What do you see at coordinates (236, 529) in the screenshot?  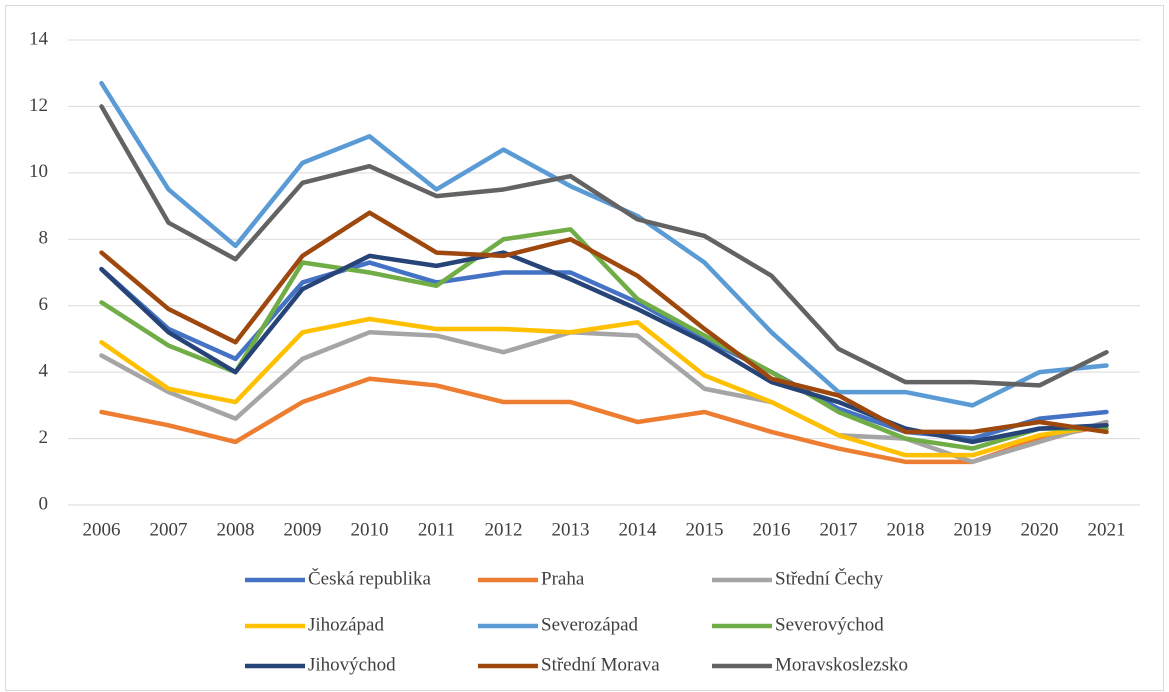 I see `x-tick-label: 2008` at bounding box center [236, 529].